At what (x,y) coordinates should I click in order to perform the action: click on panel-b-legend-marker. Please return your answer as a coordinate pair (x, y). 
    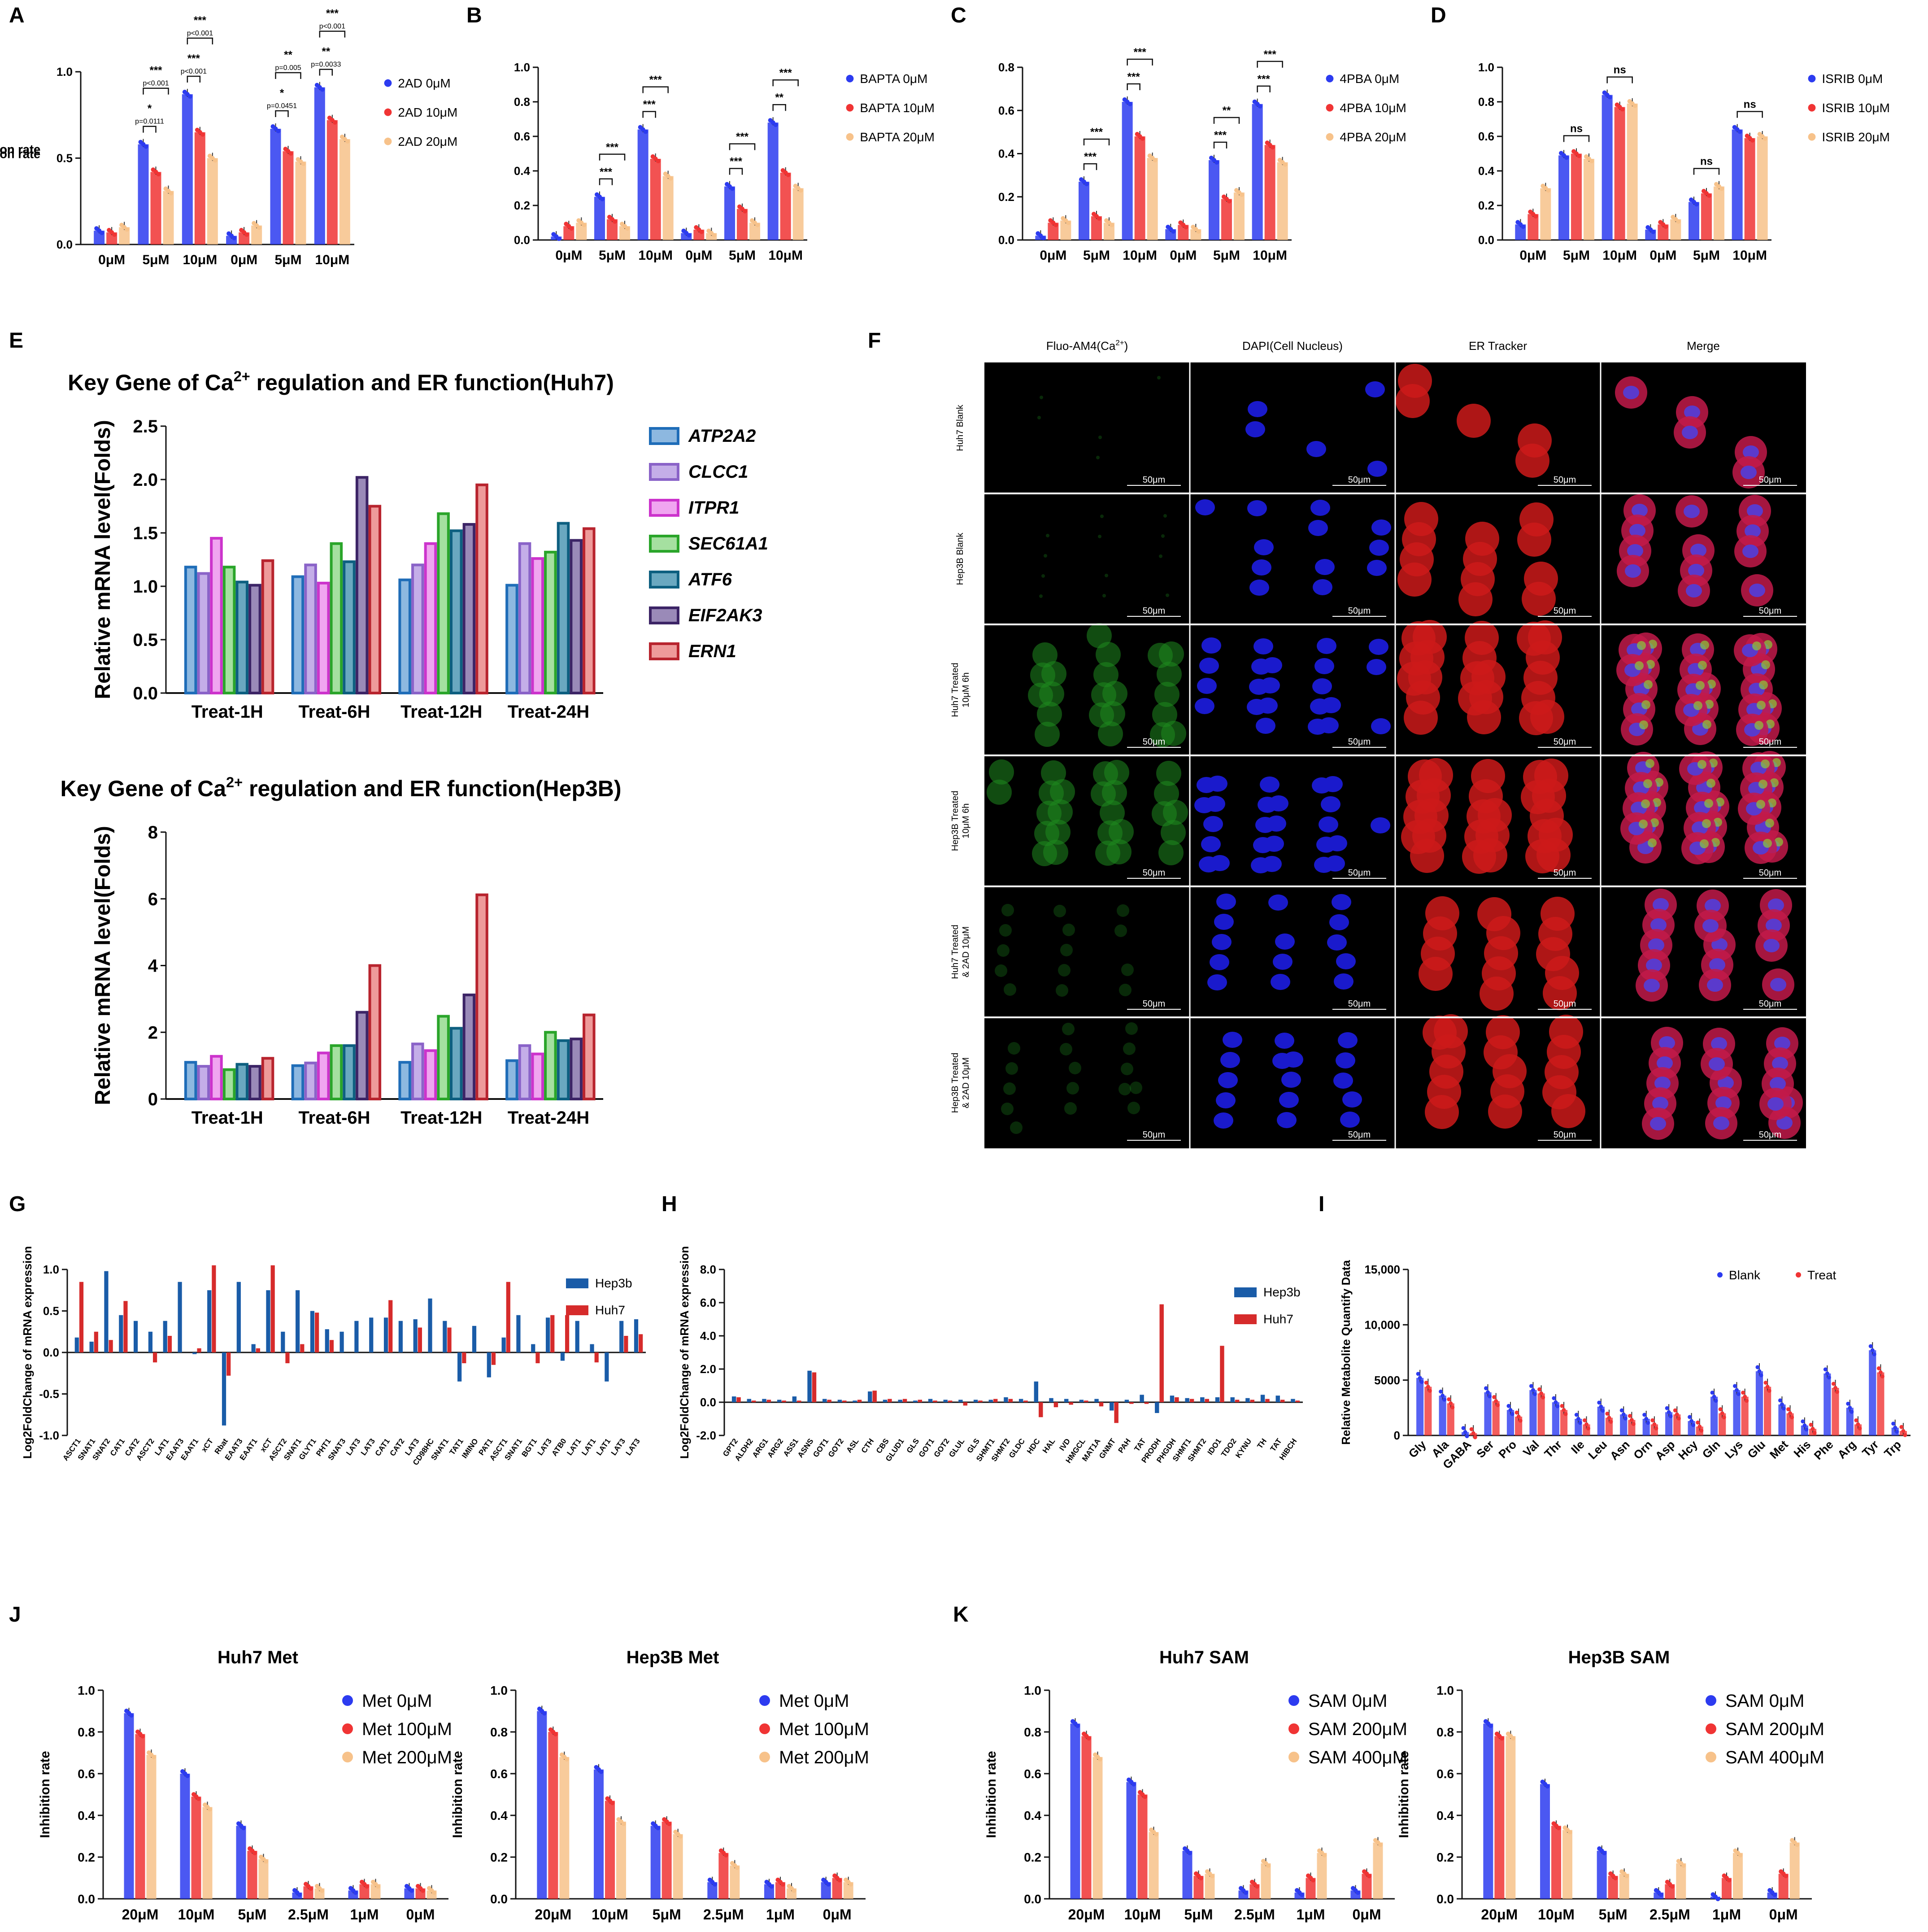
    Looking at the image, I should click on (850, 137).